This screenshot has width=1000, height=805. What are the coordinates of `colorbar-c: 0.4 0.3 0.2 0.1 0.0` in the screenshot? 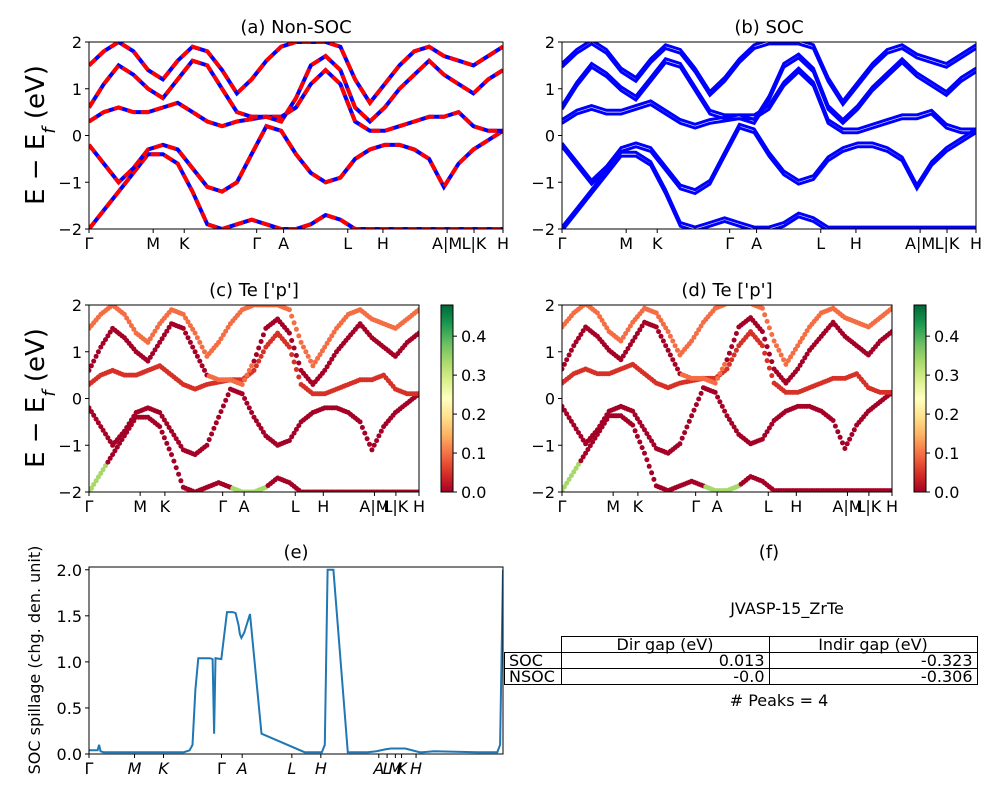 It's located at (463, 403).